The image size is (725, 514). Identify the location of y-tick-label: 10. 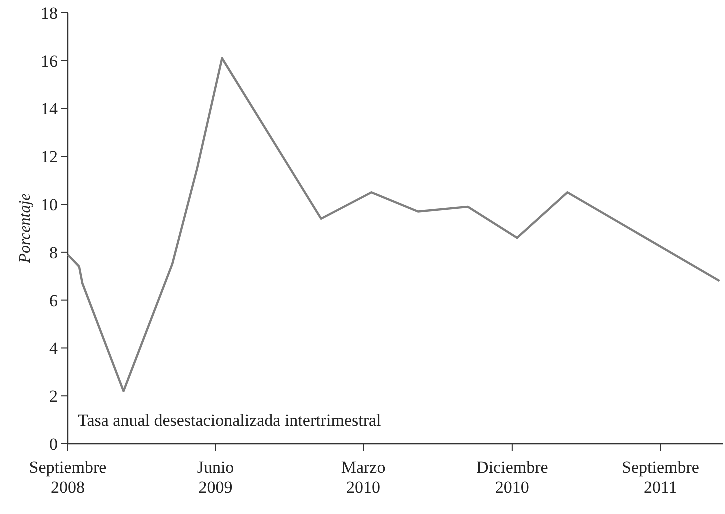
(49, 205).